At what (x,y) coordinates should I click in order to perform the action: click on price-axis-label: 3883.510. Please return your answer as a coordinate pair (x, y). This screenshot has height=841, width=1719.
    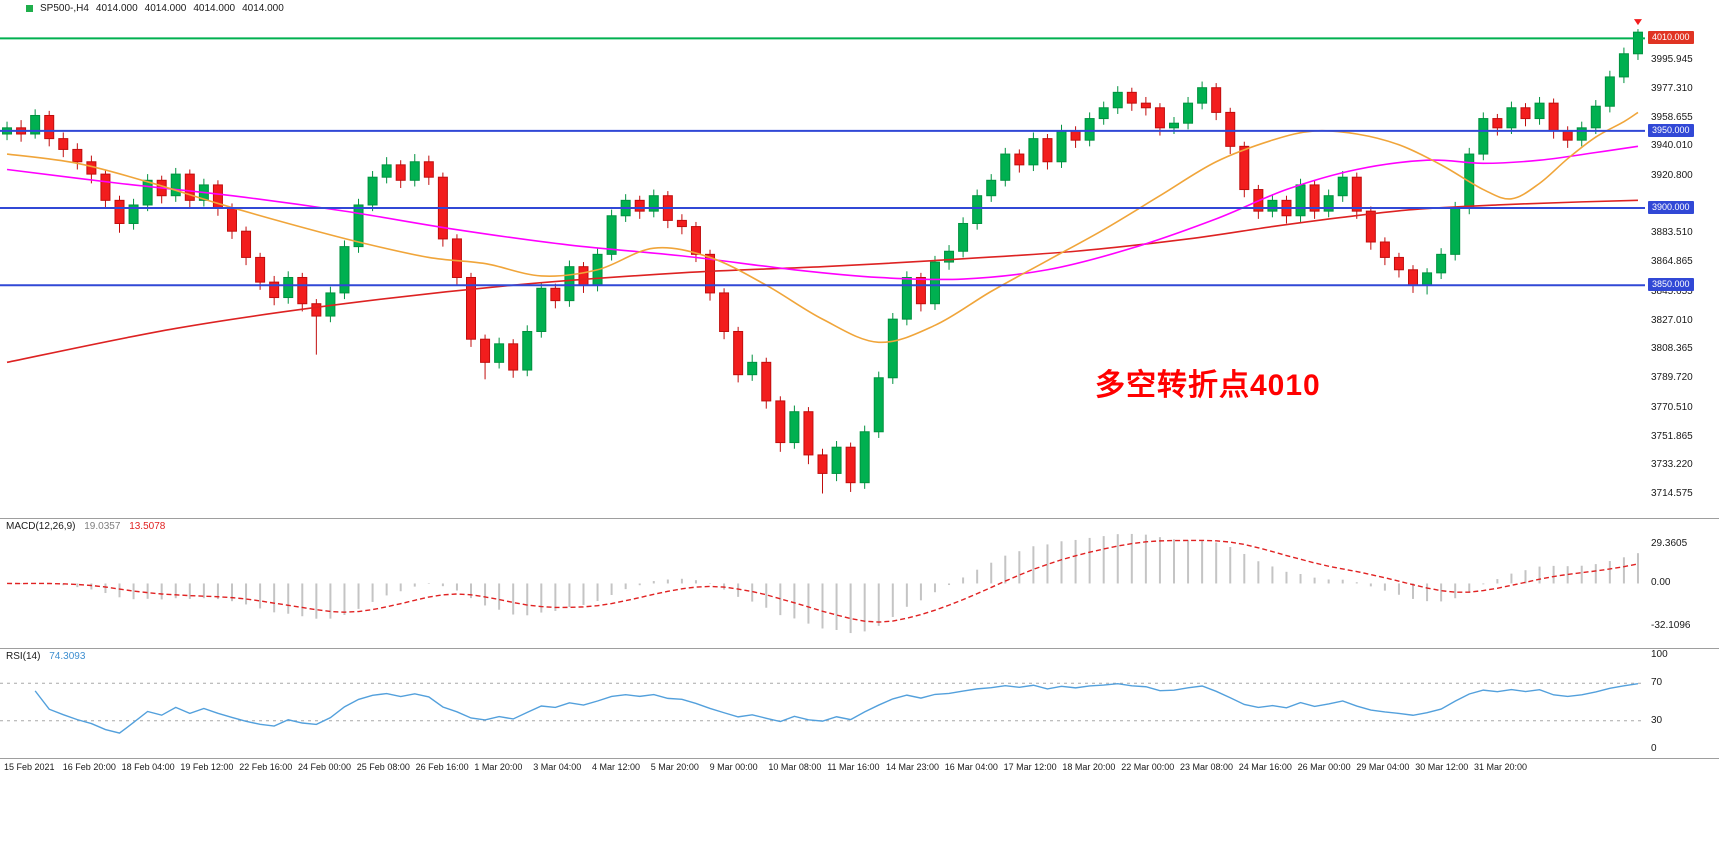
    Looking at the image, I should click on (1672, 233).